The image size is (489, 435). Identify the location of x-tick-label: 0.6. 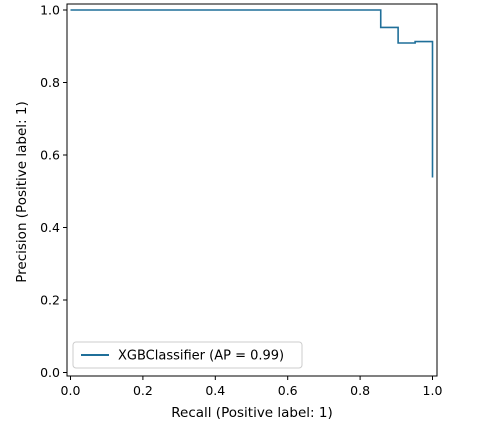
(288, 390).